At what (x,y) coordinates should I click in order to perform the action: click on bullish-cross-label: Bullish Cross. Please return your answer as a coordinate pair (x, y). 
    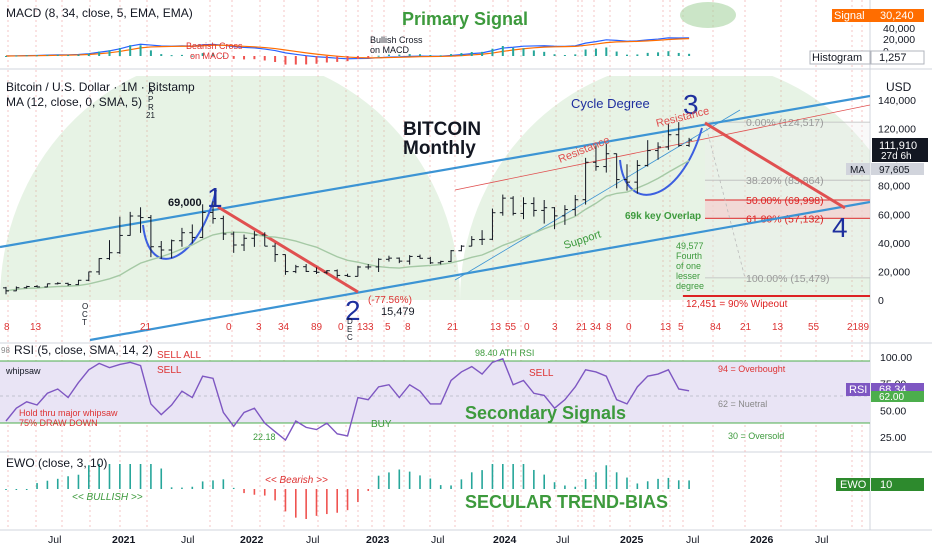
    Looking at the image, I should click on (396, 40).